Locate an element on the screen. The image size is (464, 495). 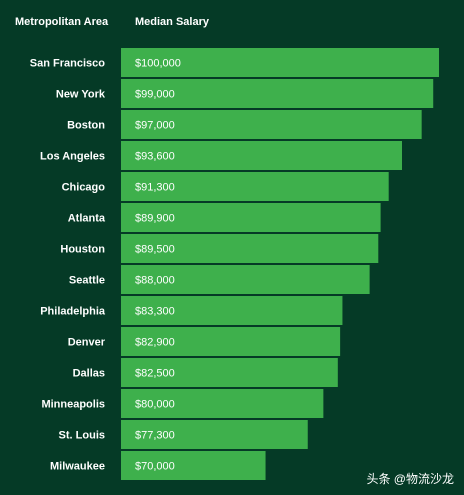
value-label-atlanta: $89,900 is located at coordinates (155, 219).